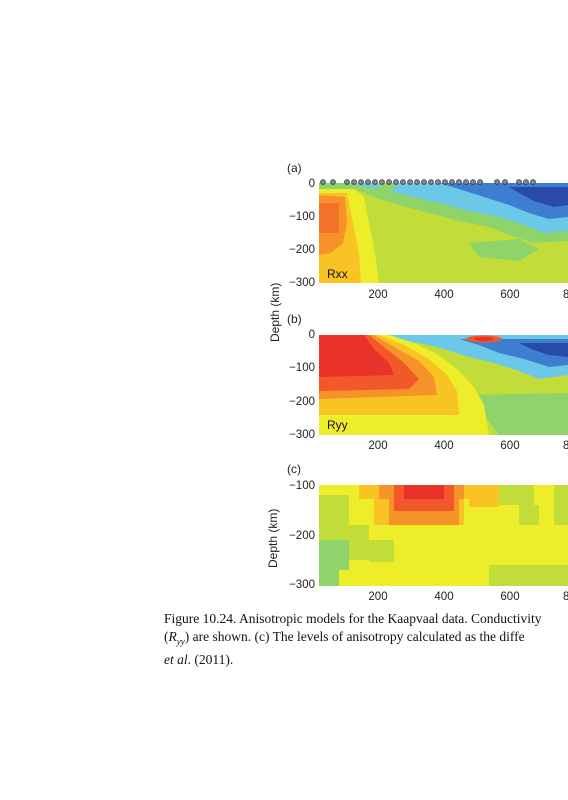 This screenshot has width=568, height=800. I want to click on panel-c-ytick-300: −300, so click(302, 585).